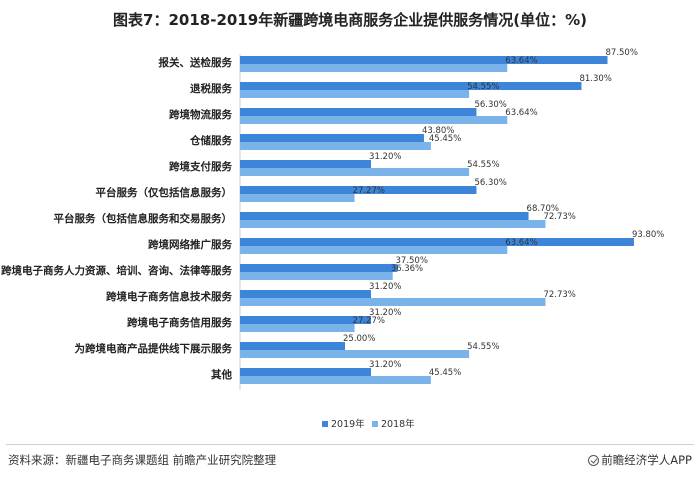  What do you see at coordinates (154, 348) in the screenshot?
I see `category-label: 为跨境电商产品提供线下展示服务` at bounding box center [154, 348].